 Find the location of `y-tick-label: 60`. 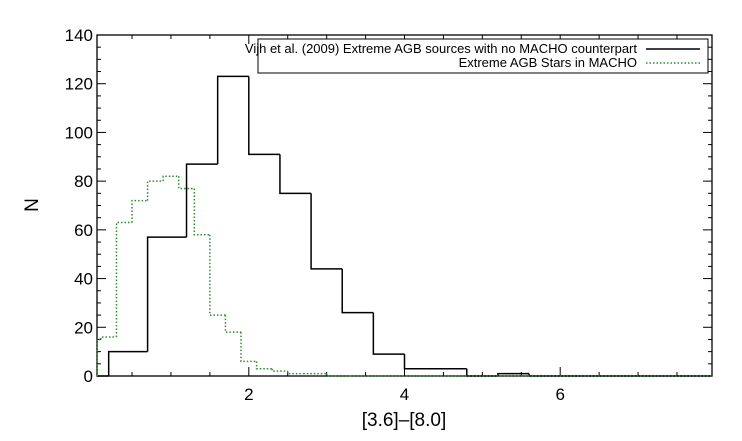

y-tick-label: 60 is located at coordinates (83, 230).